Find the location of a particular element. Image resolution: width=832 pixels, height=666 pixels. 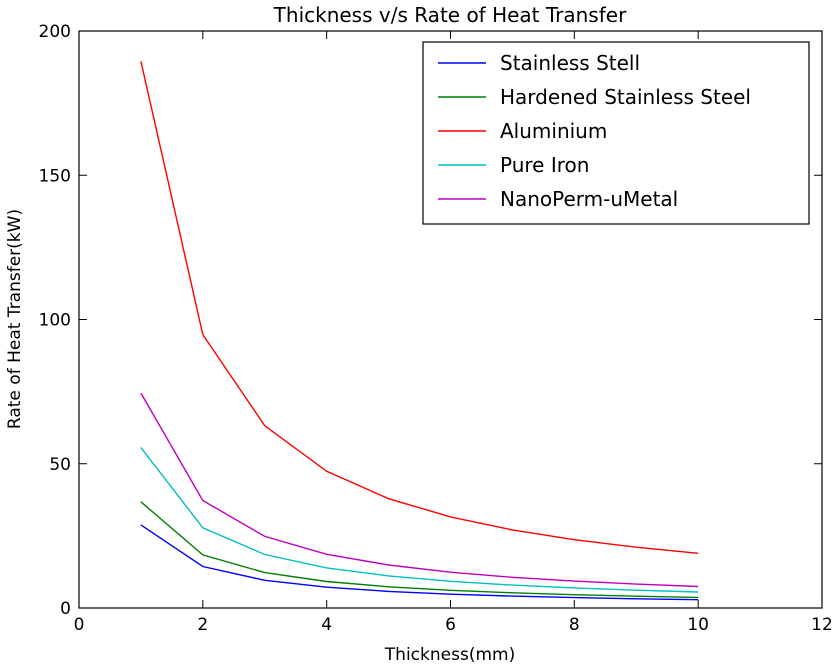

y-axis-label: Rate of Heat Transfer(kW) is located at coordinates (15, 319).